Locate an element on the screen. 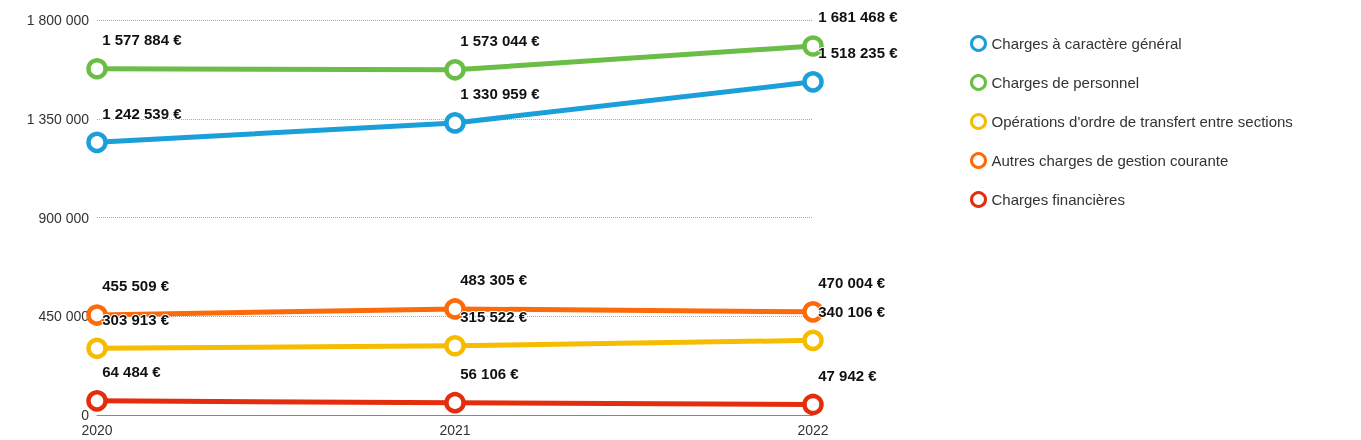 Image resolution: width=1361 pixels, height=440 pixels. y-tick-label: 1 350 000 is located at coordinates (58, 118).